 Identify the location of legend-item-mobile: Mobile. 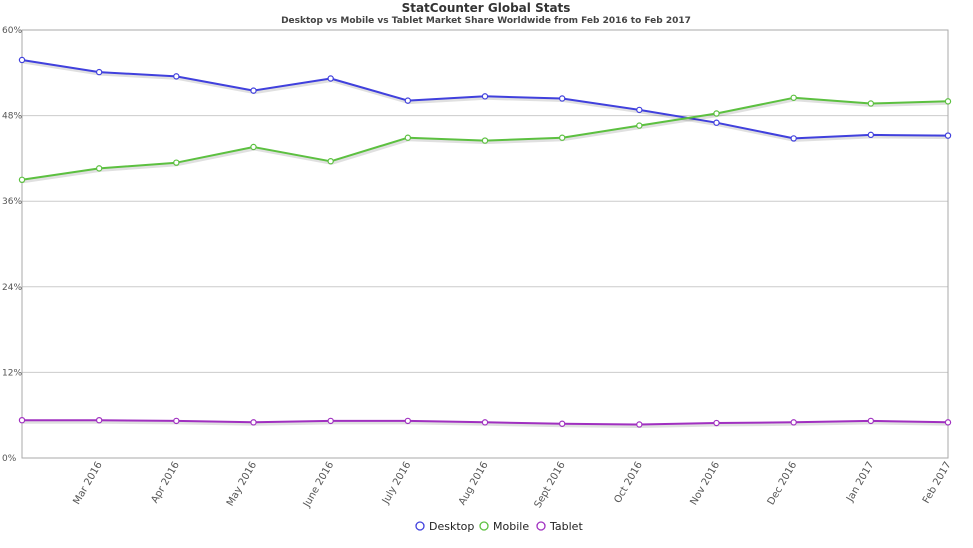
(504, 526).